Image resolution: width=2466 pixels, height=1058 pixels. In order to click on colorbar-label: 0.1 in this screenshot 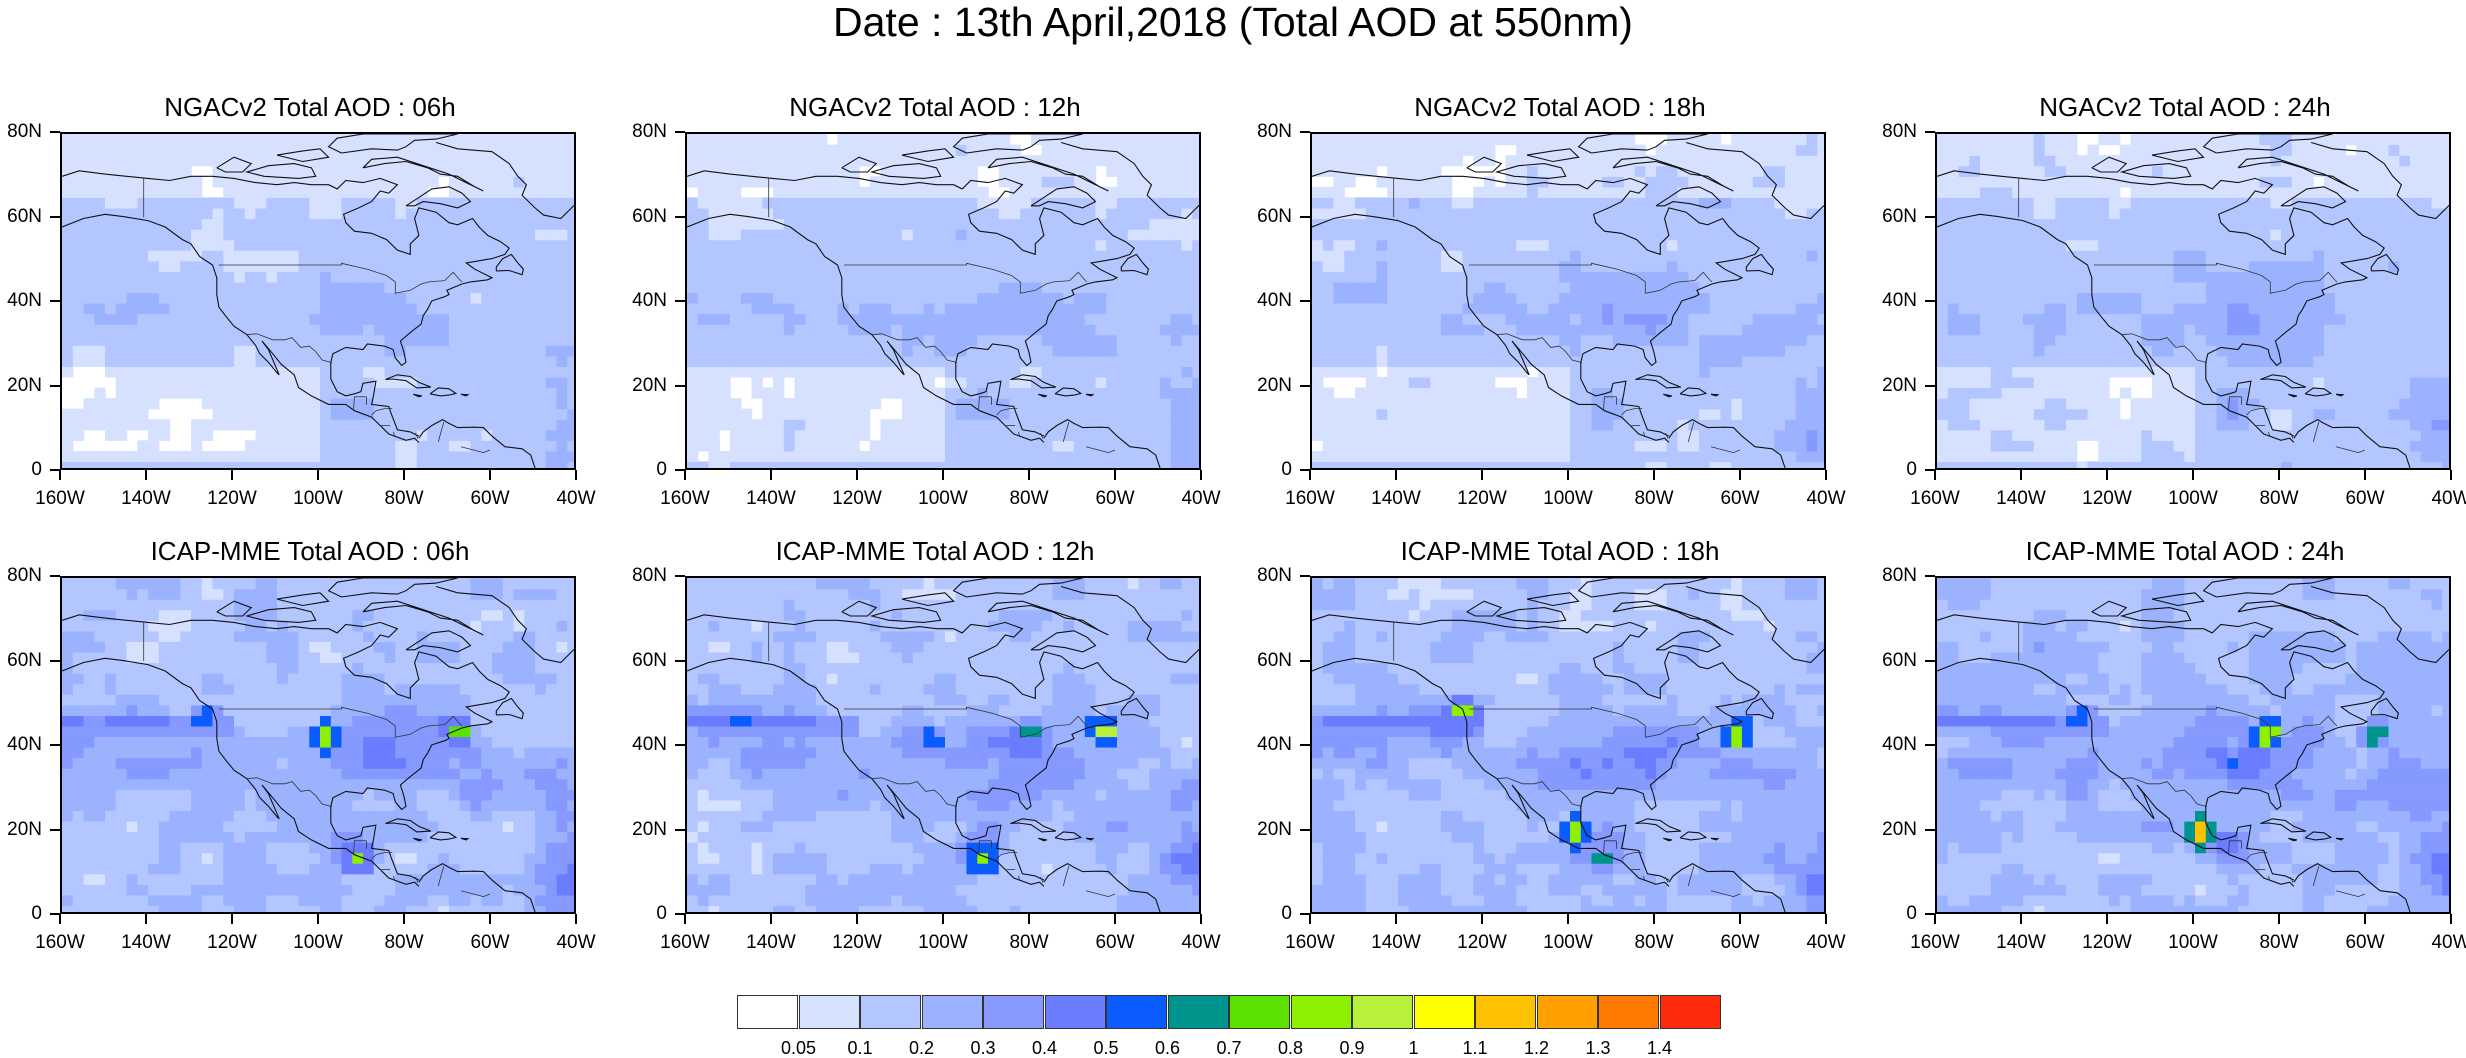, I will do `click(860, 1048)`.